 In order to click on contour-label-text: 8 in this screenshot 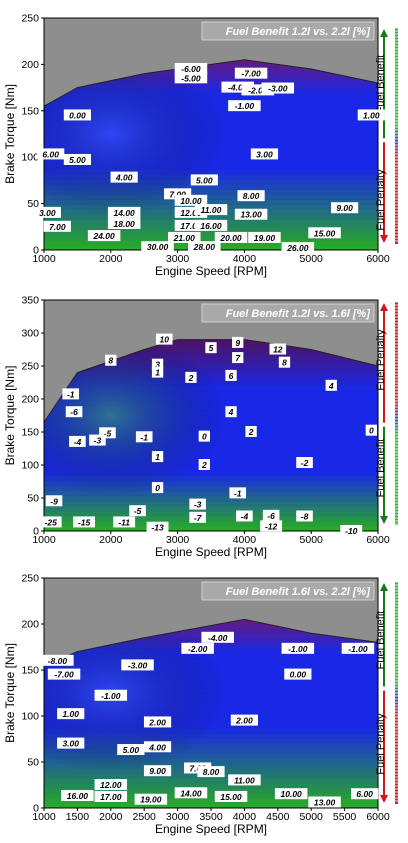, I will do `click(110, 361)`.